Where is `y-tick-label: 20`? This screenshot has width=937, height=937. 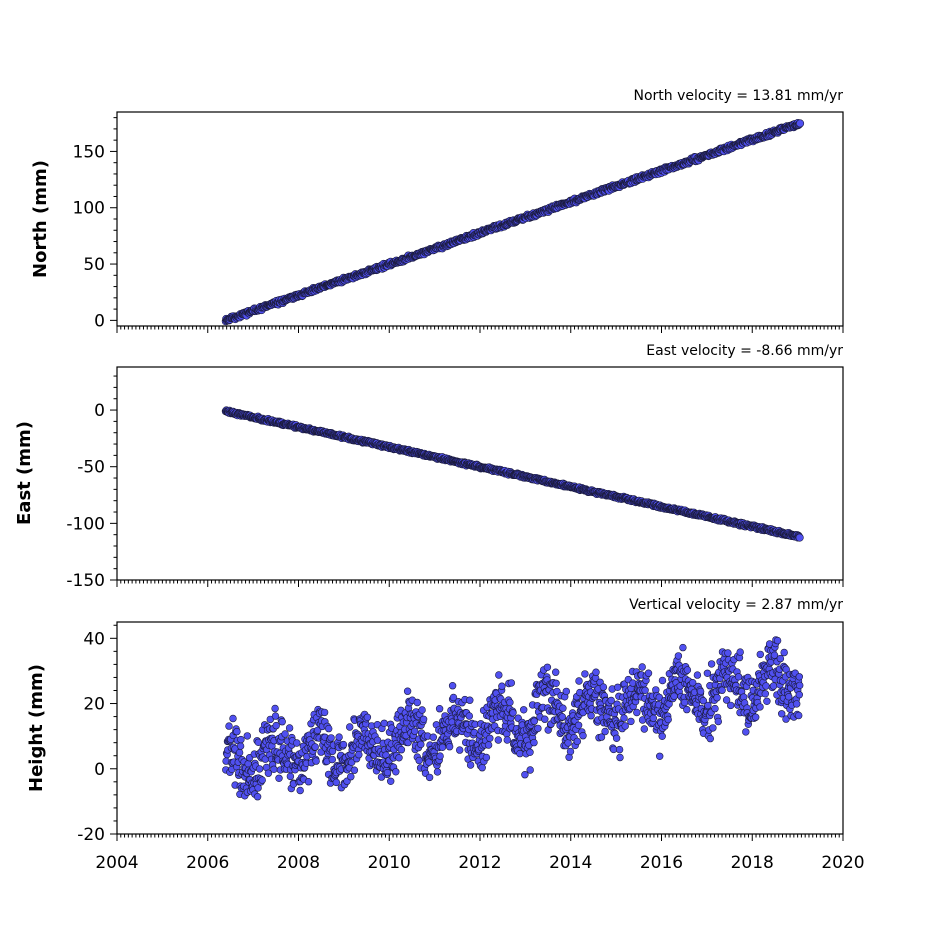
y-tick-label: 20 is located at coordinates (94, 705).